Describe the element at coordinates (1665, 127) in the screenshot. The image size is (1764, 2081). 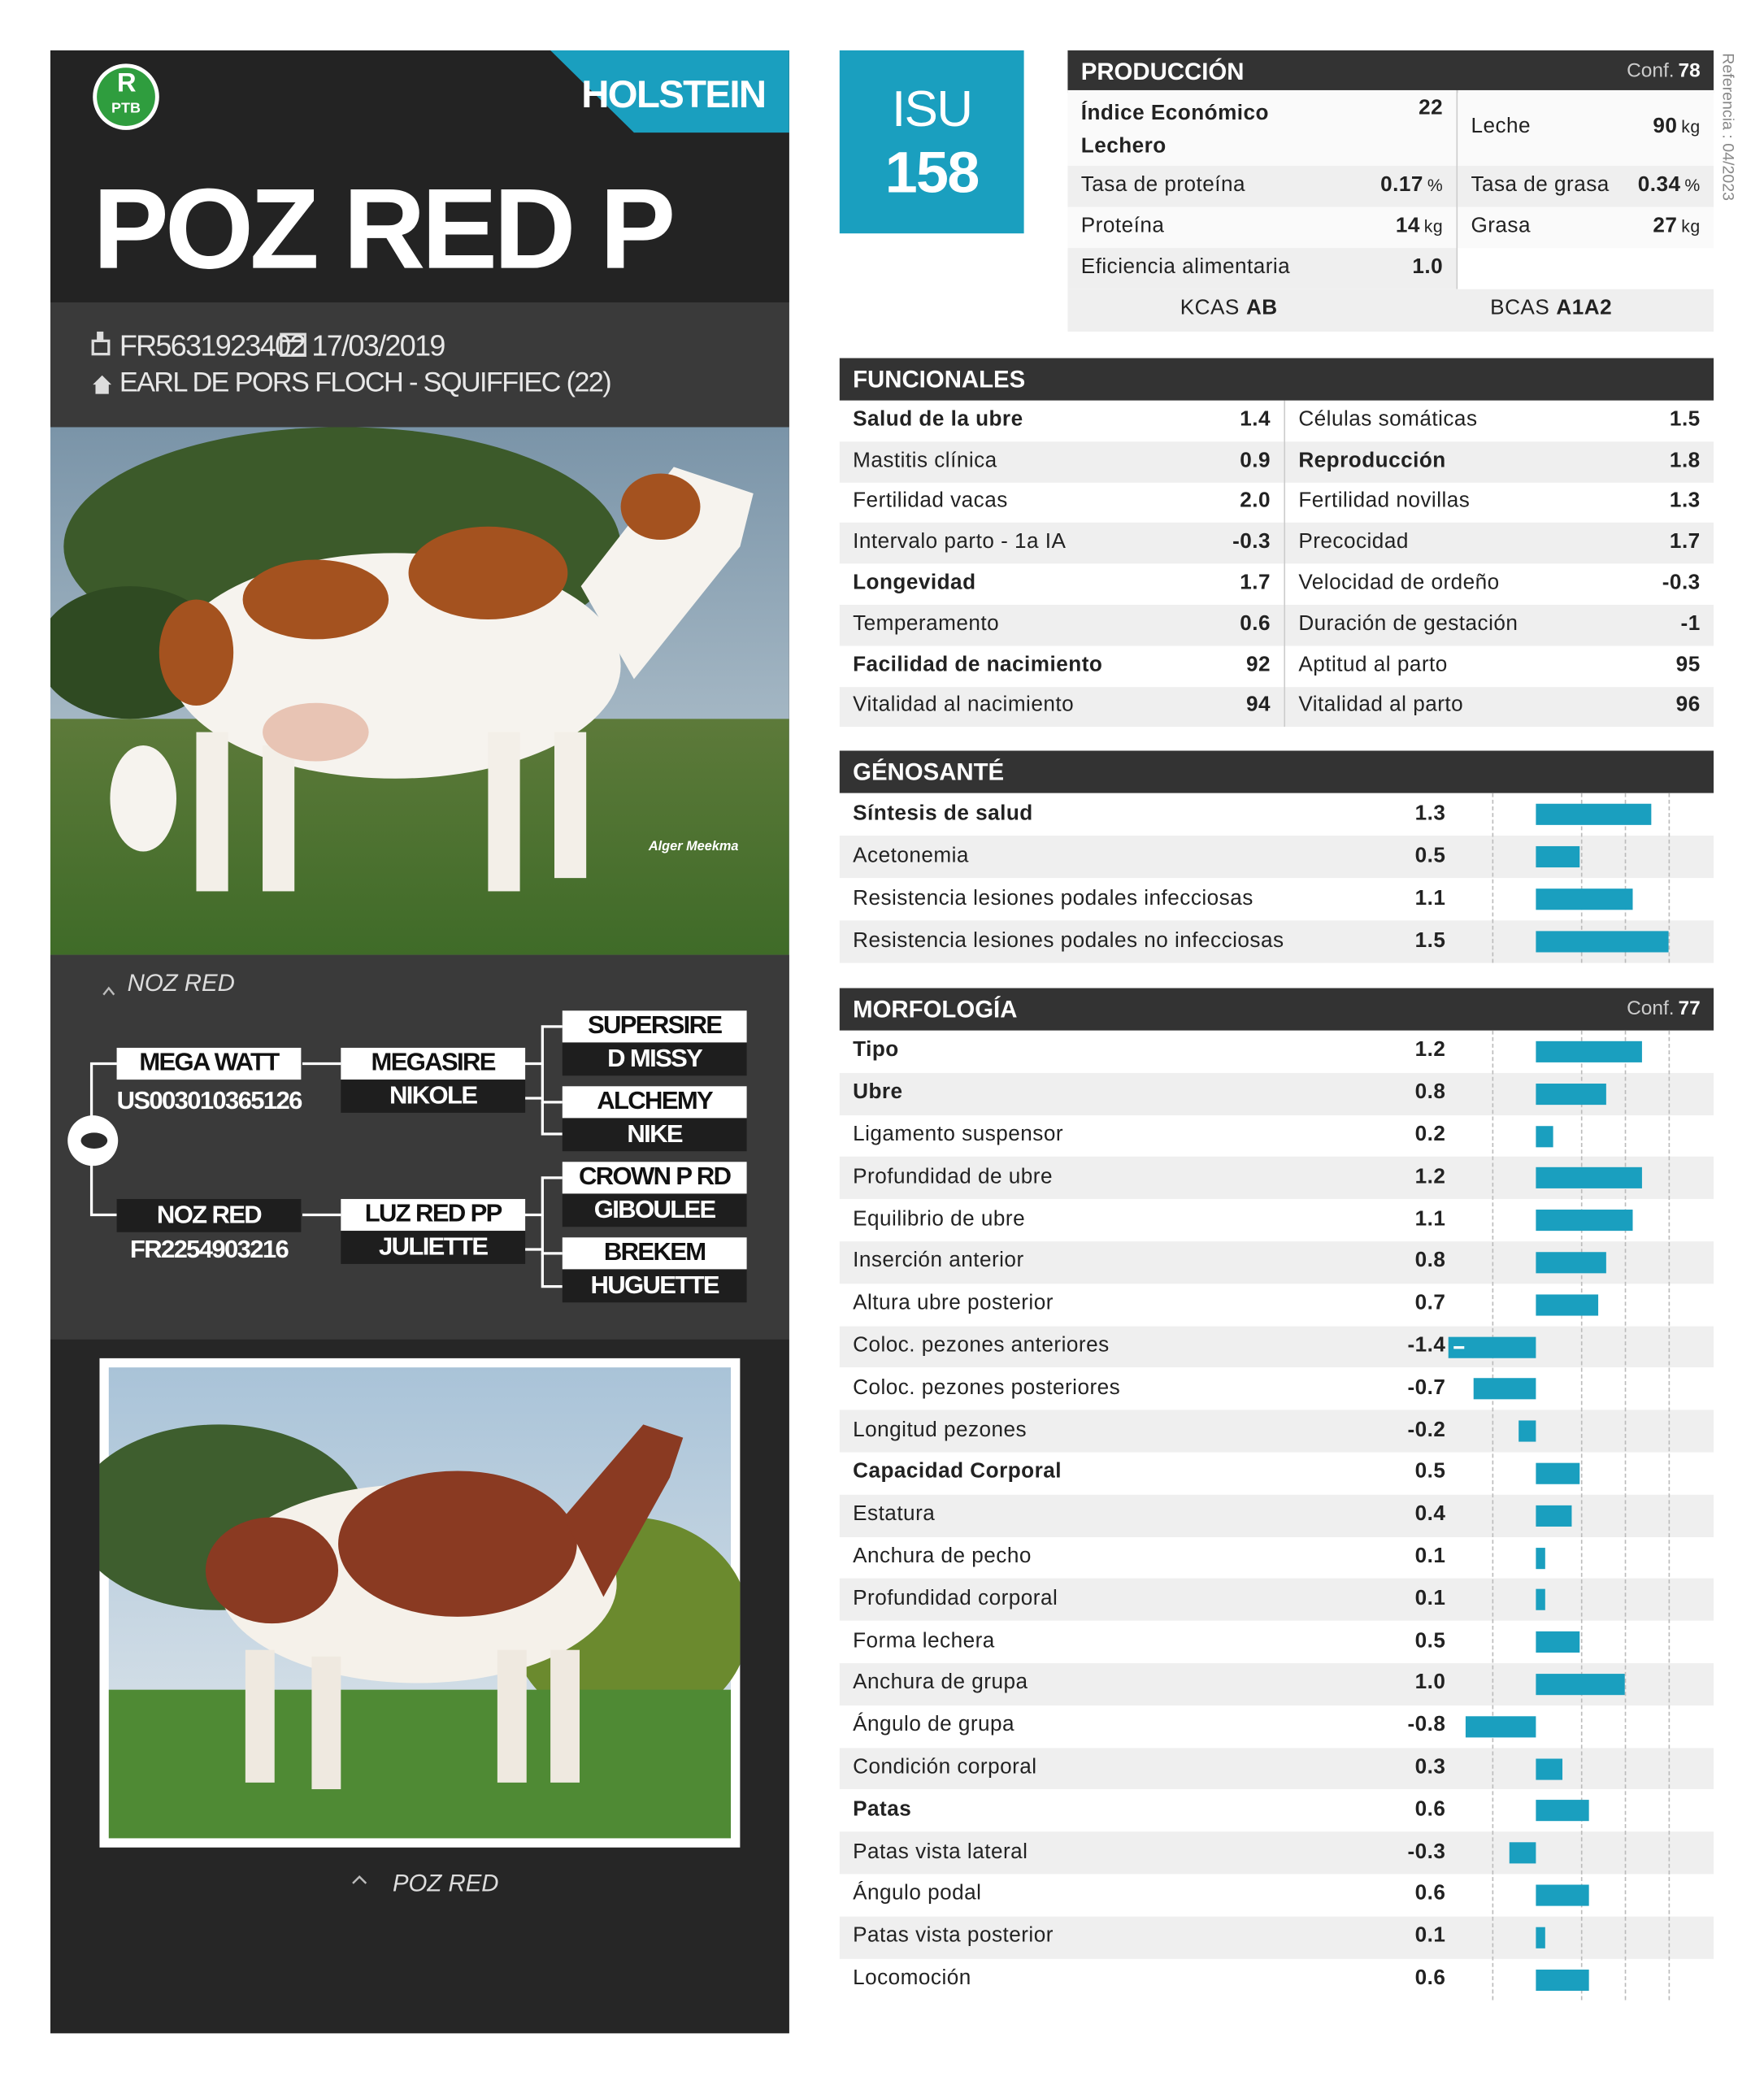
I see `value: 90` at that location.